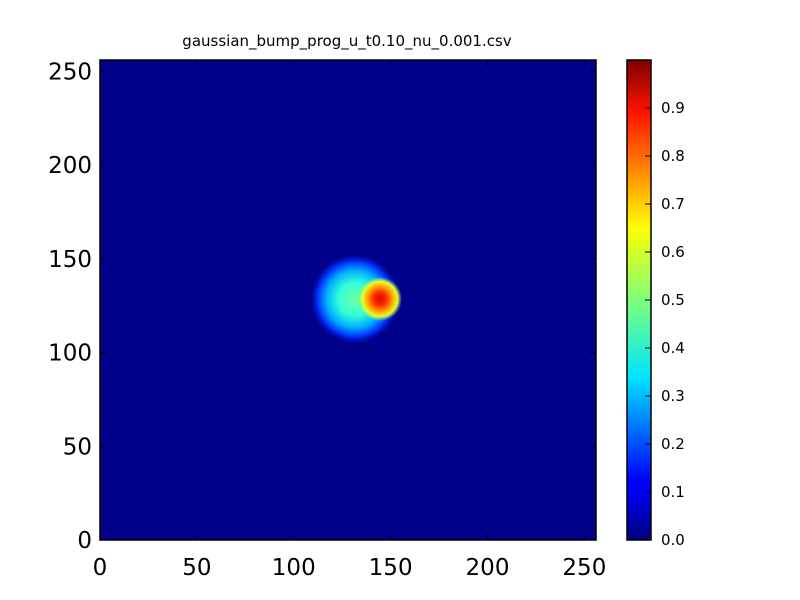 The height and width of the screenshot is (600, 800). What do you see at coordinates (70, 354) in the screenshot?
I see `y-tick-label: 100` at bounding box center [70, 354].